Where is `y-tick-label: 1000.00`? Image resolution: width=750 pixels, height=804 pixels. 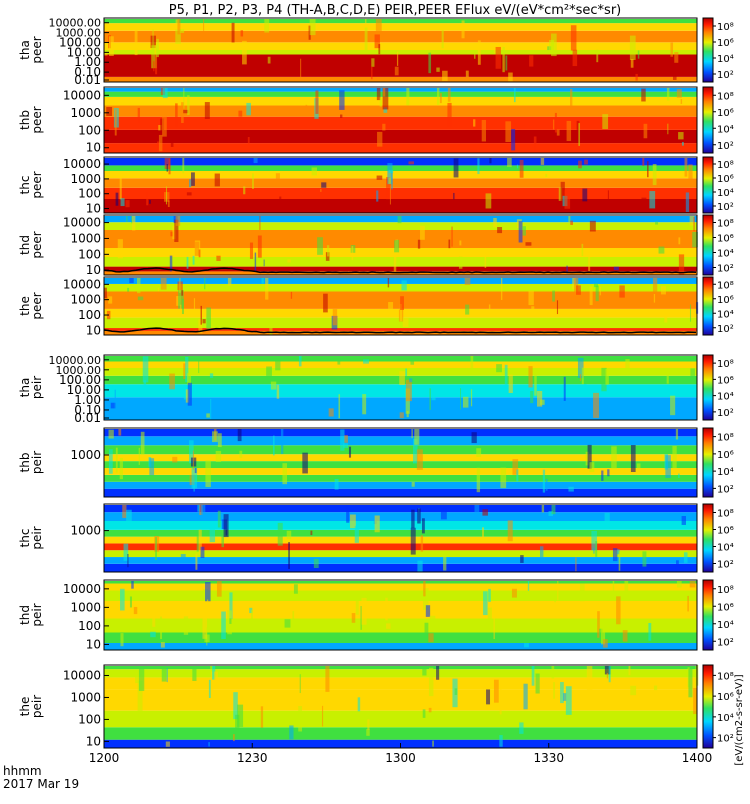
y-tick-label: 1000.00 is located at coordinates (79, 370).